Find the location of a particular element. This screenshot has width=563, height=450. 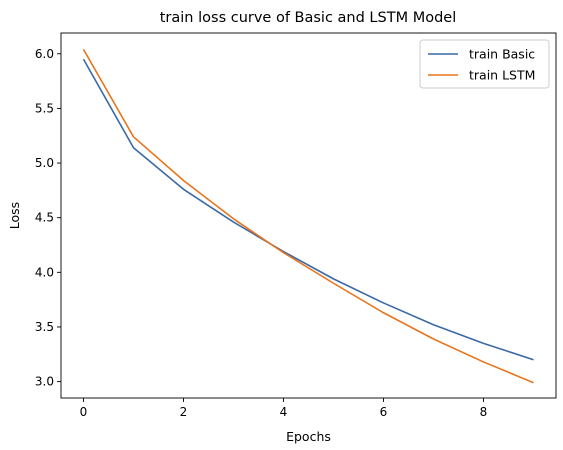

y-tick-label: 6.0 is located at coordinates (44, 54).